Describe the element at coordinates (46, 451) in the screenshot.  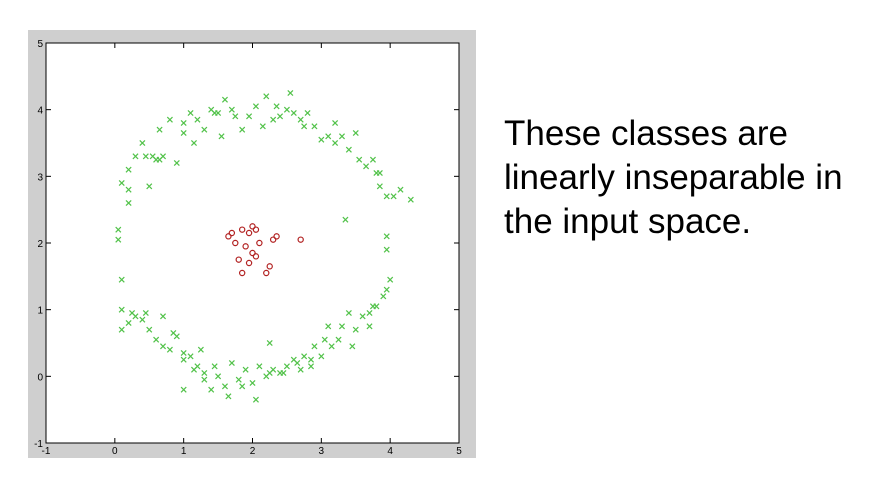
I see `x-tick-label: -1` at that location.